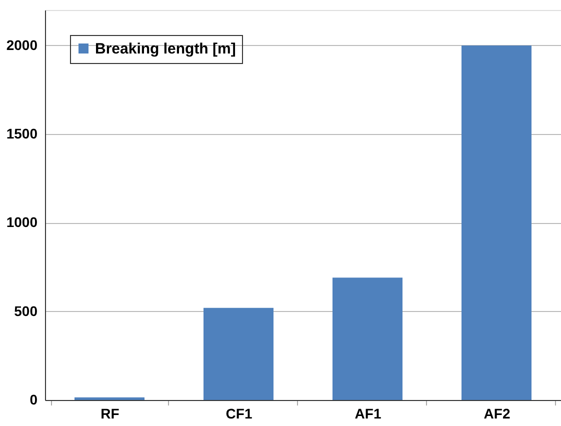 The width and height of the screenshot is (561, 426). I want to click on y-tick-label: 0, so click(34, 400).